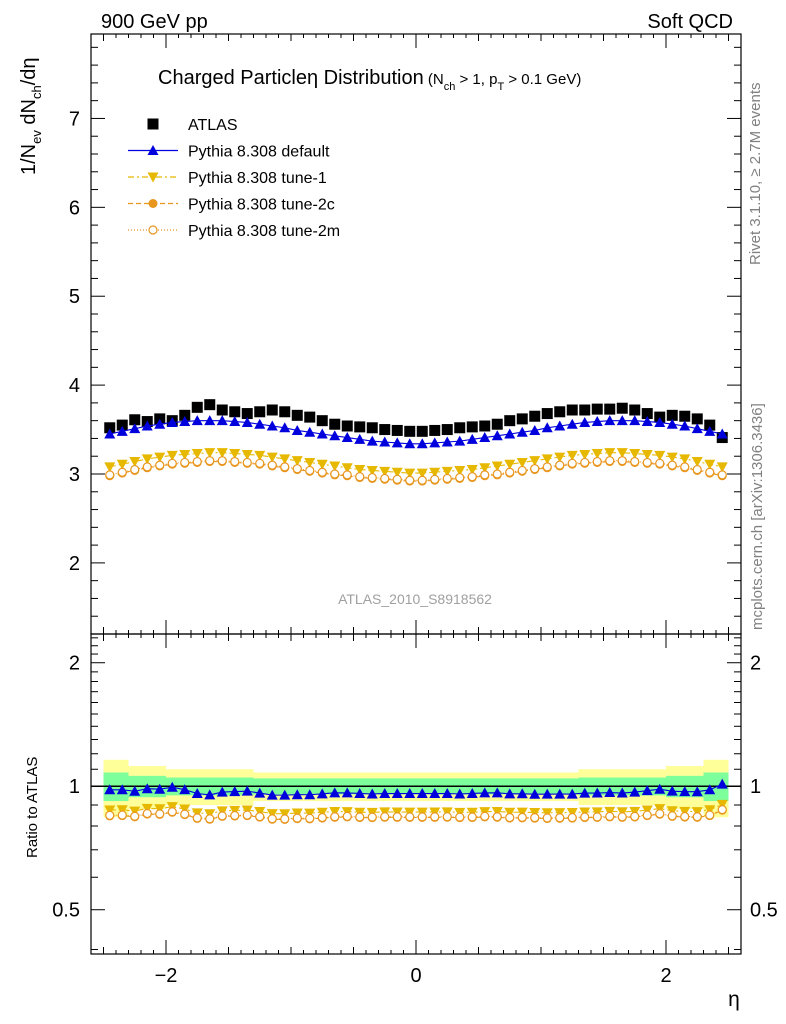 Image resolution: width=786 pixels, height=1024 pixels. Describe the element at coordinates (734, 999) in the screenshot. I see `x-axis-label: η` at that location.